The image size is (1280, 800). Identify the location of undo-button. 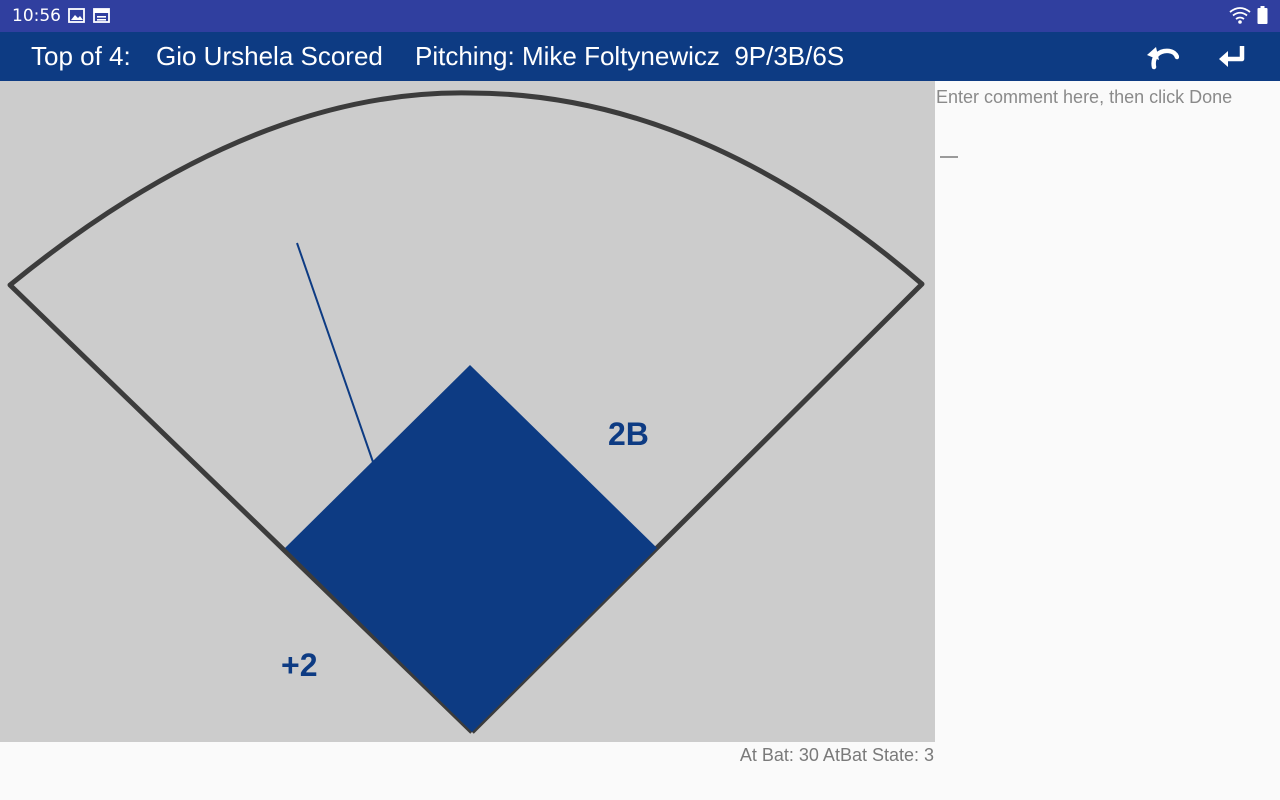
(1162, 57).